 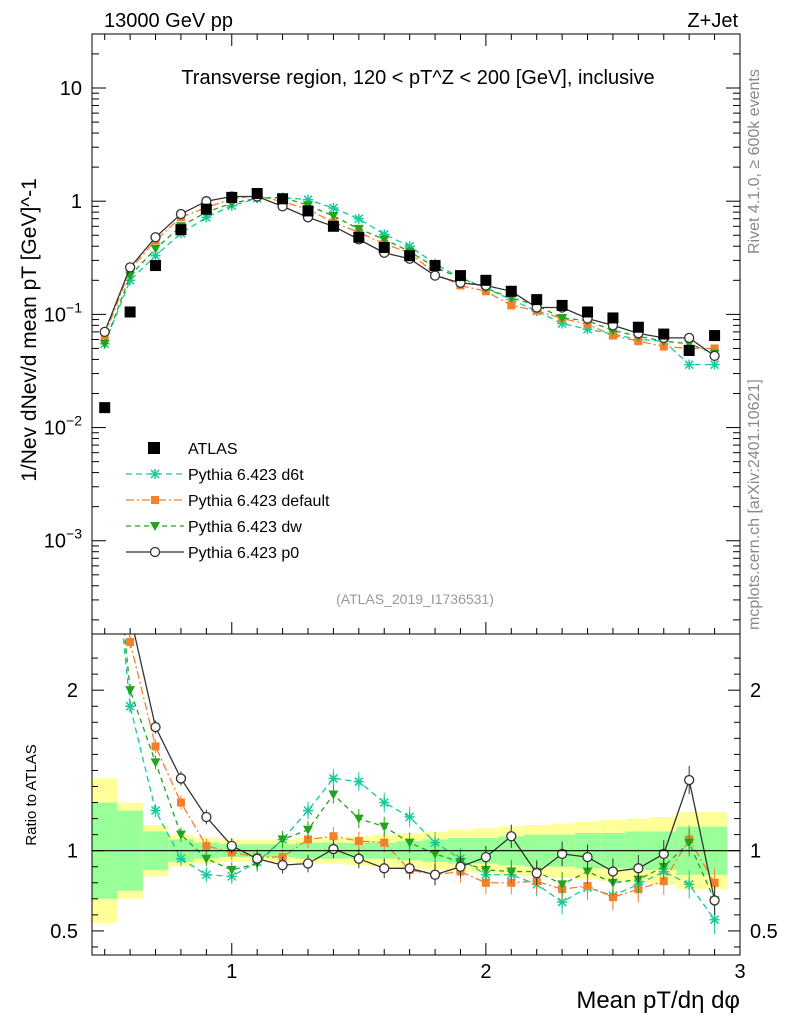 What do you see at coordinates (72, 852) in the screenshot?
I see `ratio-y-tick-label: 1` at bounding box center [72, 852].